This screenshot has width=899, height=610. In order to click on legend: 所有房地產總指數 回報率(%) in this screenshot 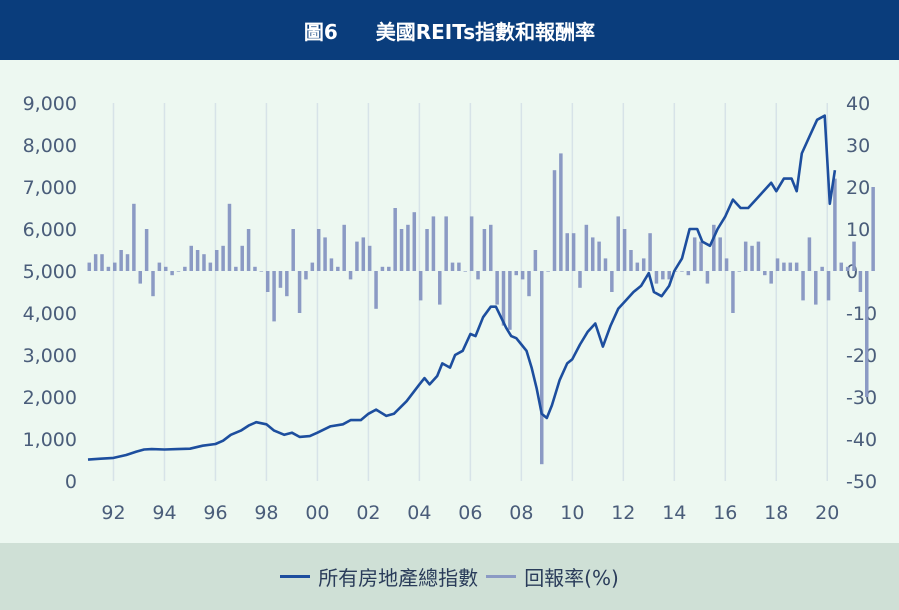, I will do `click(449, 576)`.